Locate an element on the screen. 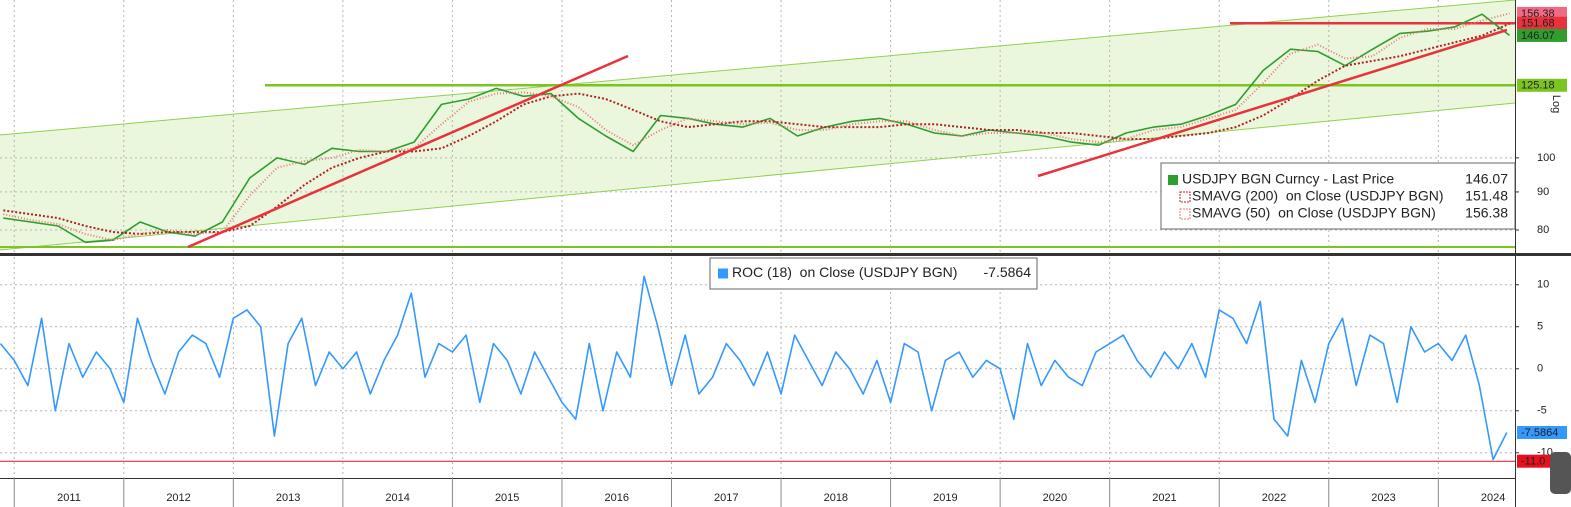  y-tick-label: 90 is located at coordinates (1543, 192).